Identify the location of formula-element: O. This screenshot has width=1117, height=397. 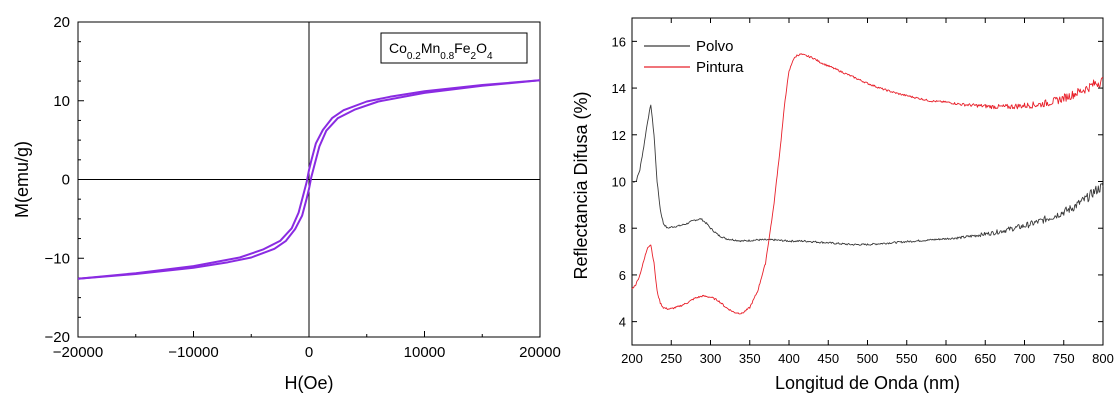
(481, 48).